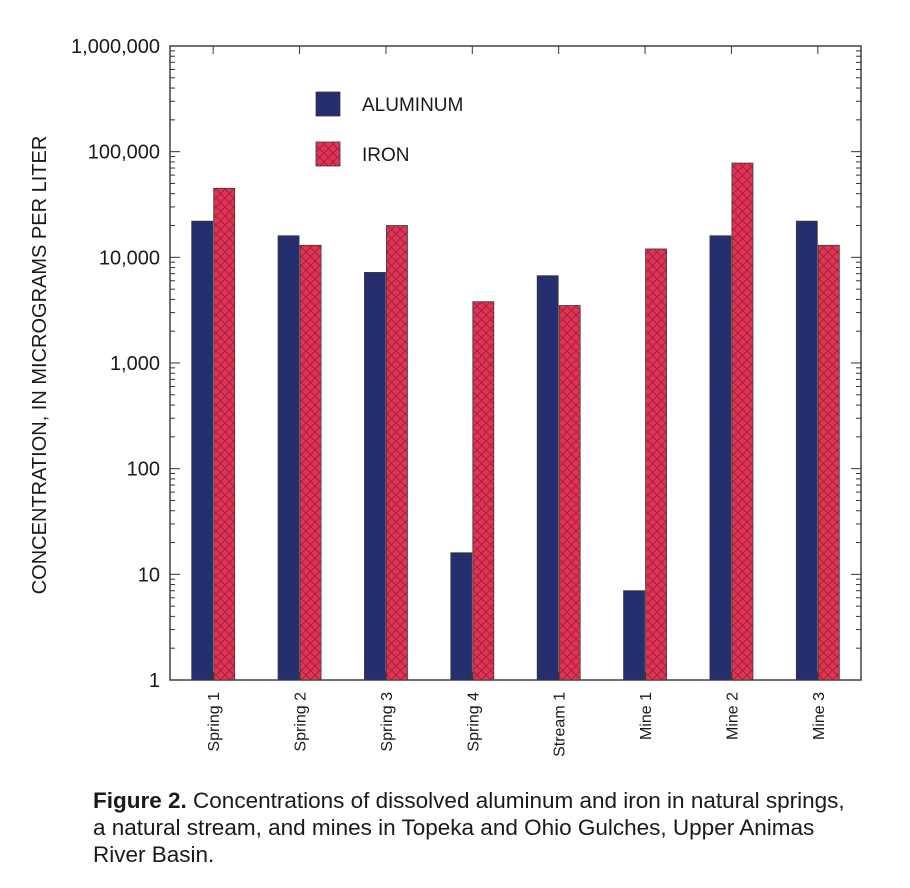  I want to click on x-tick-label: Spring 3, so click(387, 722).